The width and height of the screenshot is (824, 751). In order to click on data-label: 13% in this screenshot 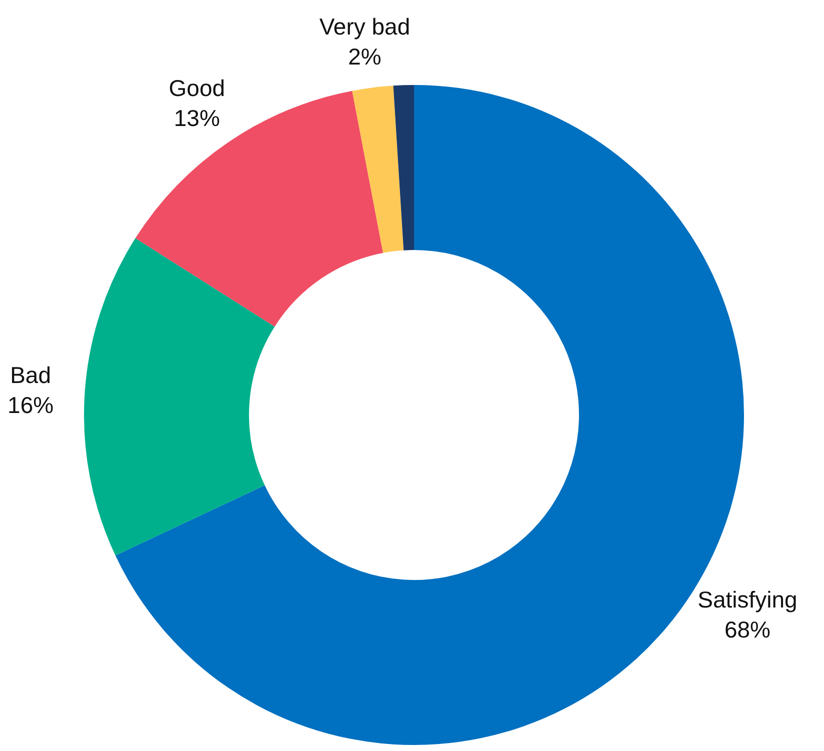, I will do `click(197, 118)`.